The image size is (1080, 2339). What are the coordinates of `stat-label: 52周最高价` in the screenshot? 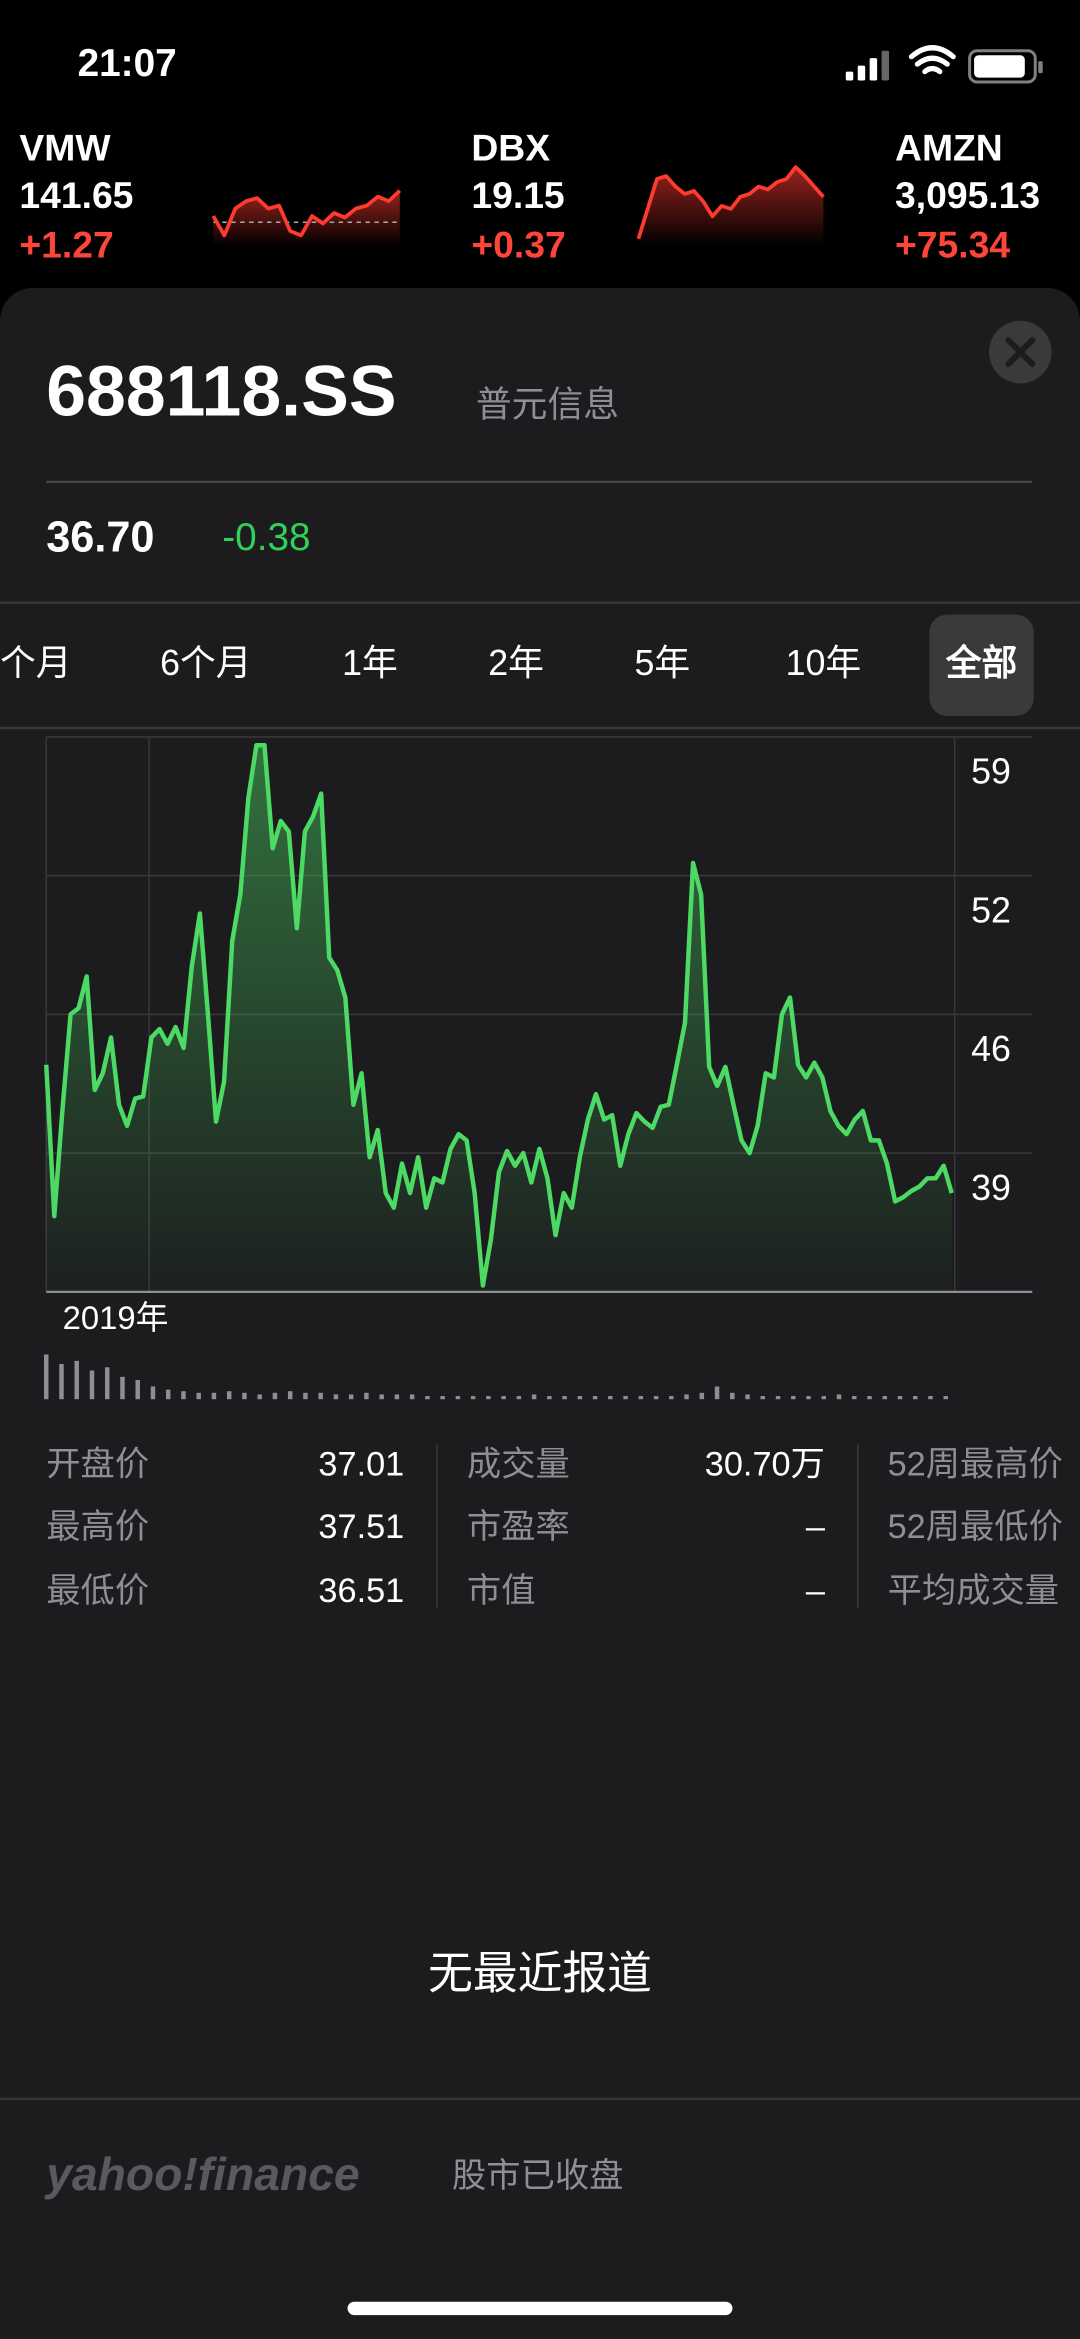 It's located at (975, 1464).